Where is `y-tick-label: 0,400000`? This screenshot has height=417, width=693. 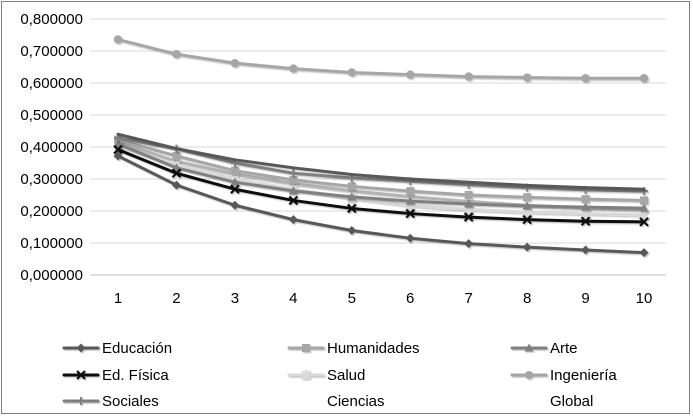 y-tick-label: 0,400000 is located at coordinates (51, 147).